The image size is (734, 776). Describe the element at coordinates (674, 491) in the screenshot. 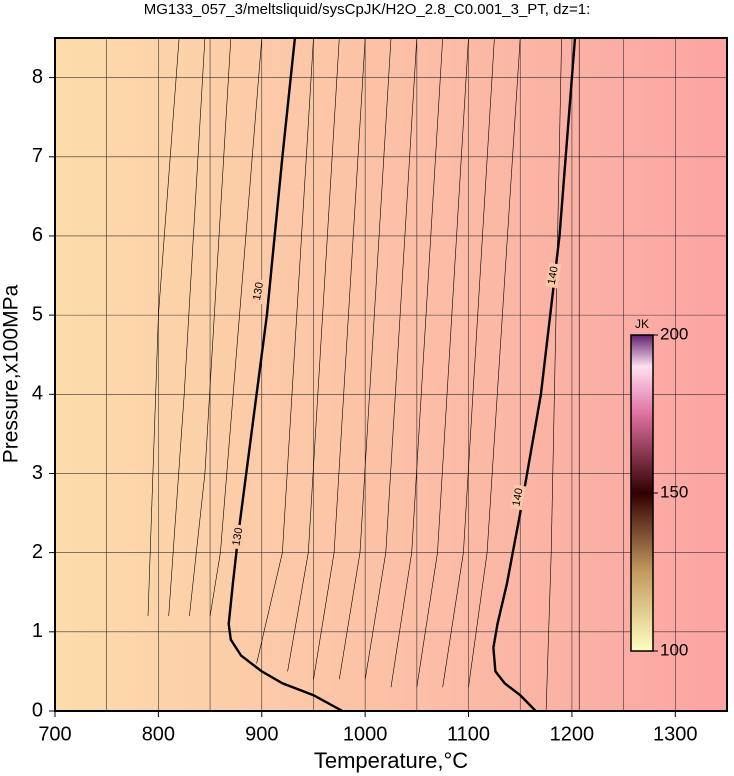

I see `colorbar-tick-label: 150` at that location.